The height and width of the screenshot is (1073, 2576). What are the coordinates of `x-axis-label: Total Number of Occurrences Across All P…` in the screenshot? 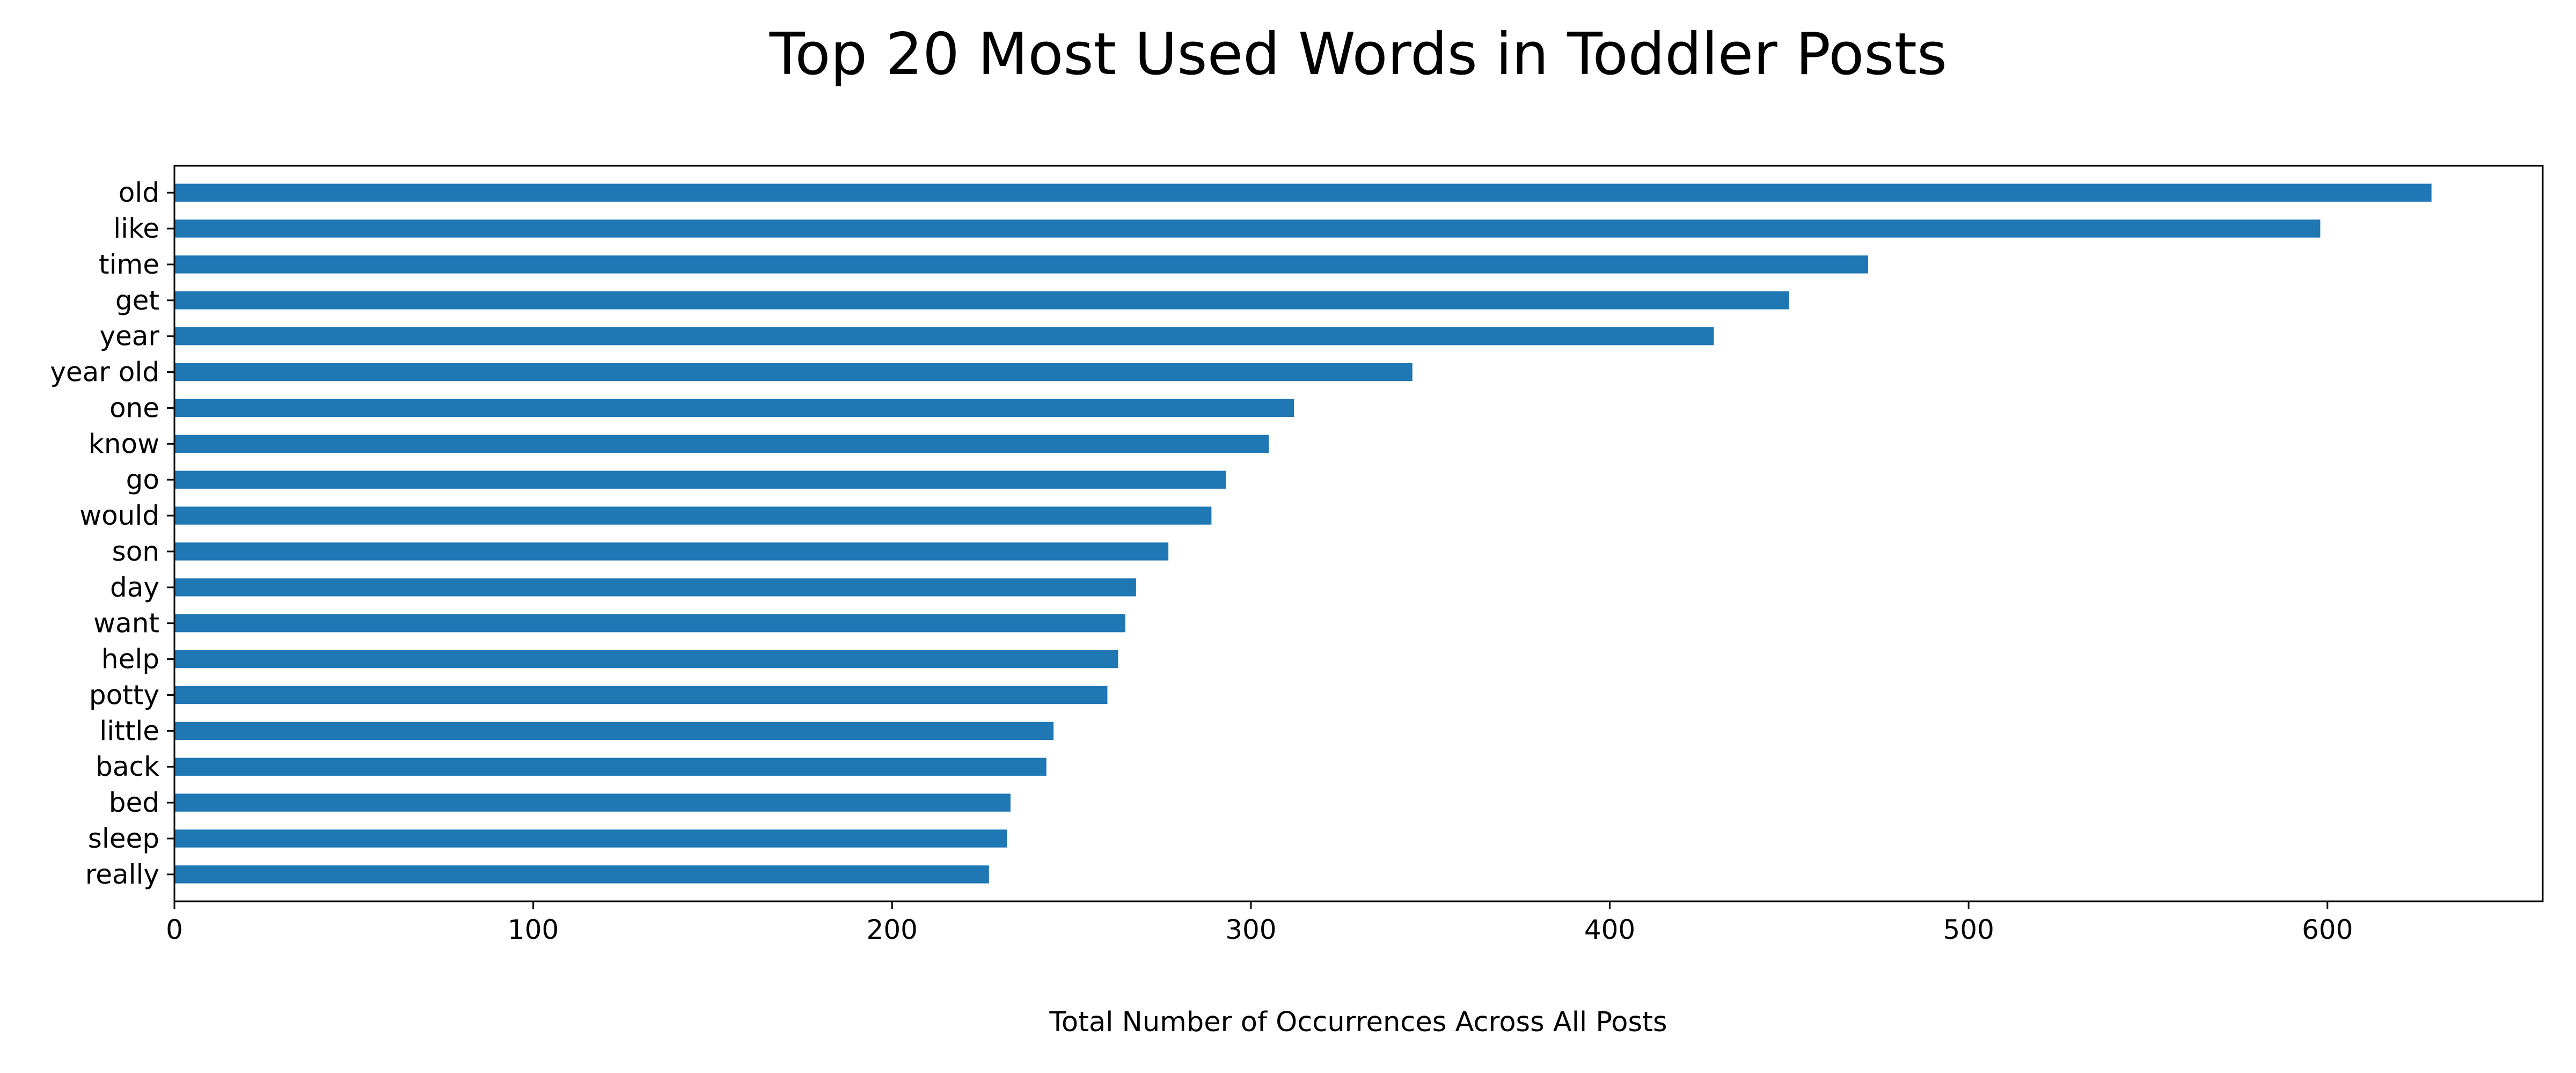 It's located at (1358, 1022).